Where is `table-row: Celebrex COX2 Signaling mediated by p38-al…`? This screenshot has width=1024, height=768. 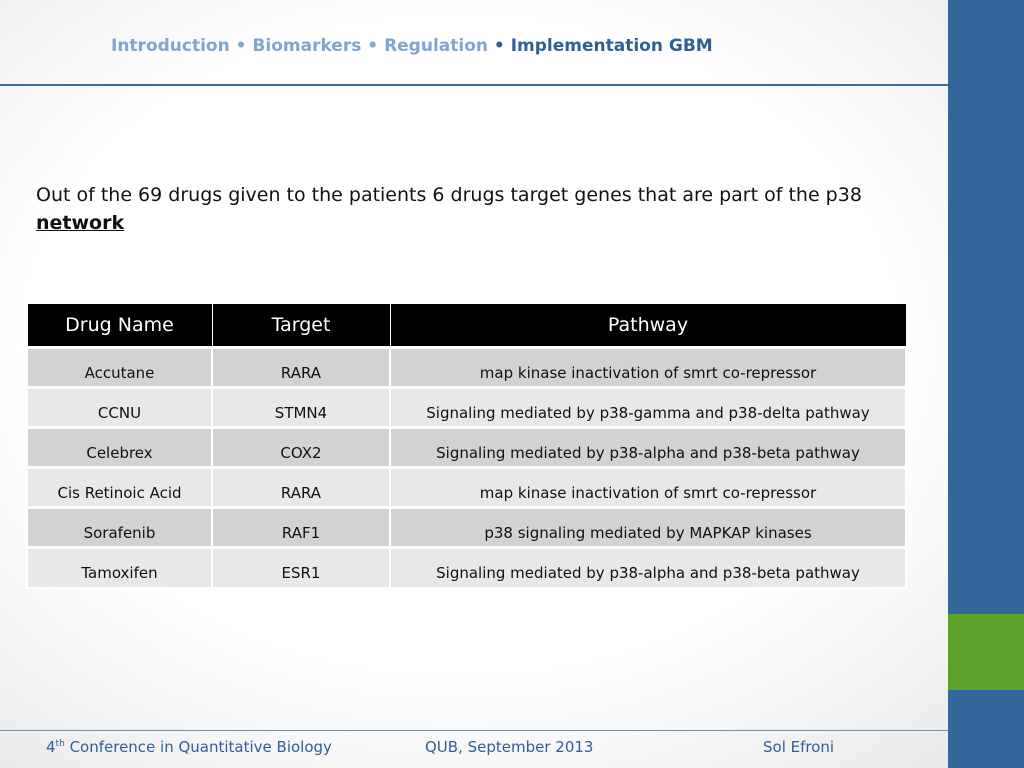
table-row: Celebrex COX2 Signaling mediated by p38-al… is located at coordinates (466, 447).